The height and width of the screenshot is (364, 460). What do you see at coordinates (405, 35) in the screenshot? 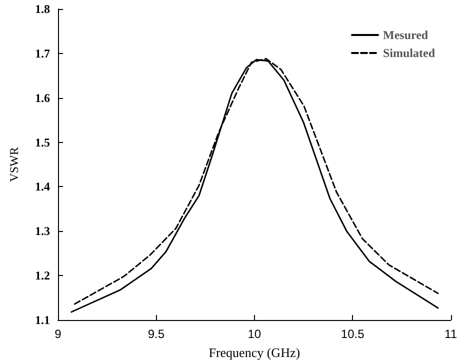
I see `legend-label: Mesured` at bounding box center [405, 35].